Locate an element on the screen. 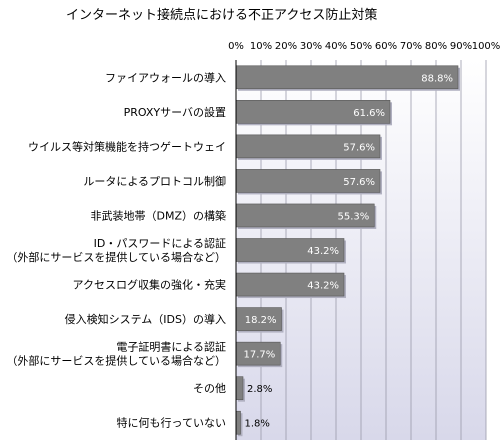 Image resolution: width=500 pixels, height=443 pixels. category-label: 特に何も行っていない is located at coordinates (171, 423).